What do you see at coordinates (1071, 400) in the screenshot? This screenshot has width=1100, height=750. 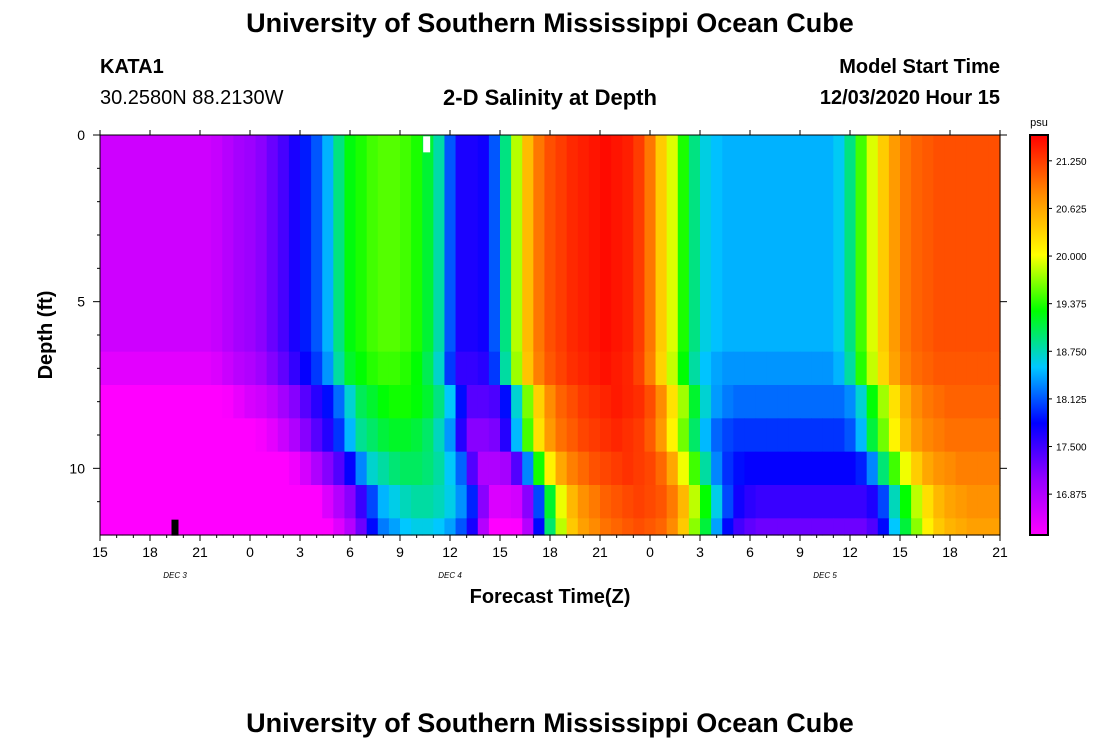 I see `colorbar-tick-label: 18.125` at bounding box center [1071, 400].